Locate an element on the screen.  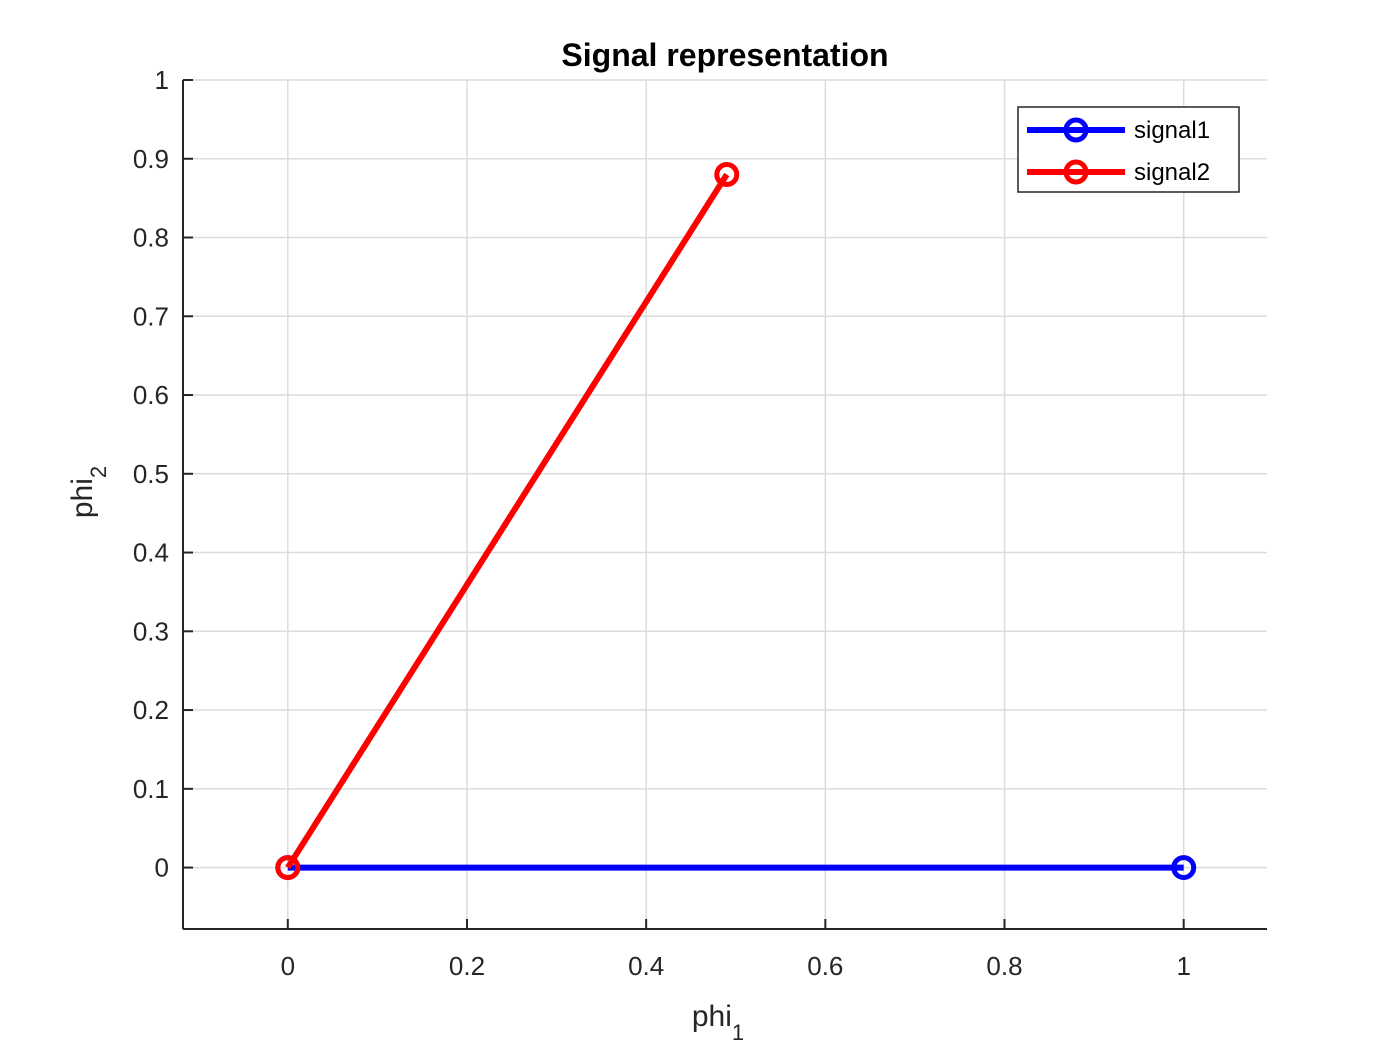
legend-box is located at coordinates (1128, 149).